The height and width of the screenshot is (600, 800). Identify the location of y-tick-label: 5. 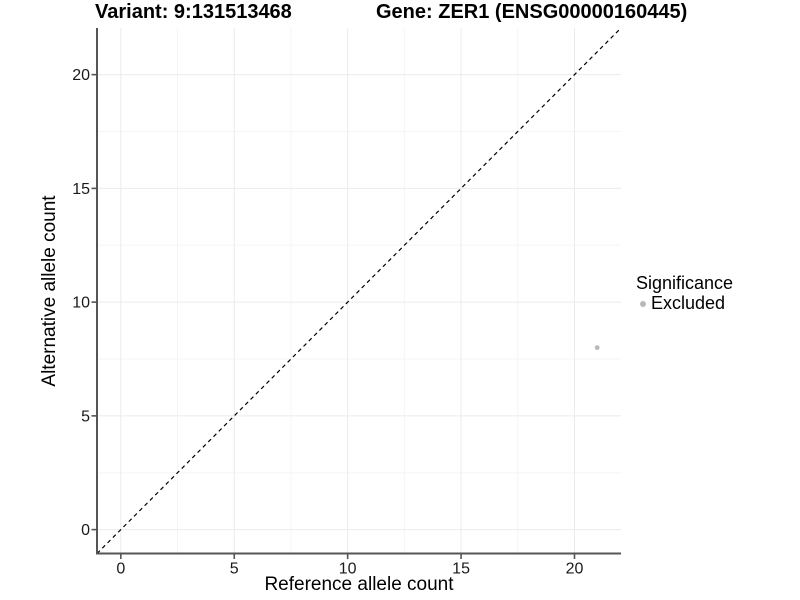
(85, 416).